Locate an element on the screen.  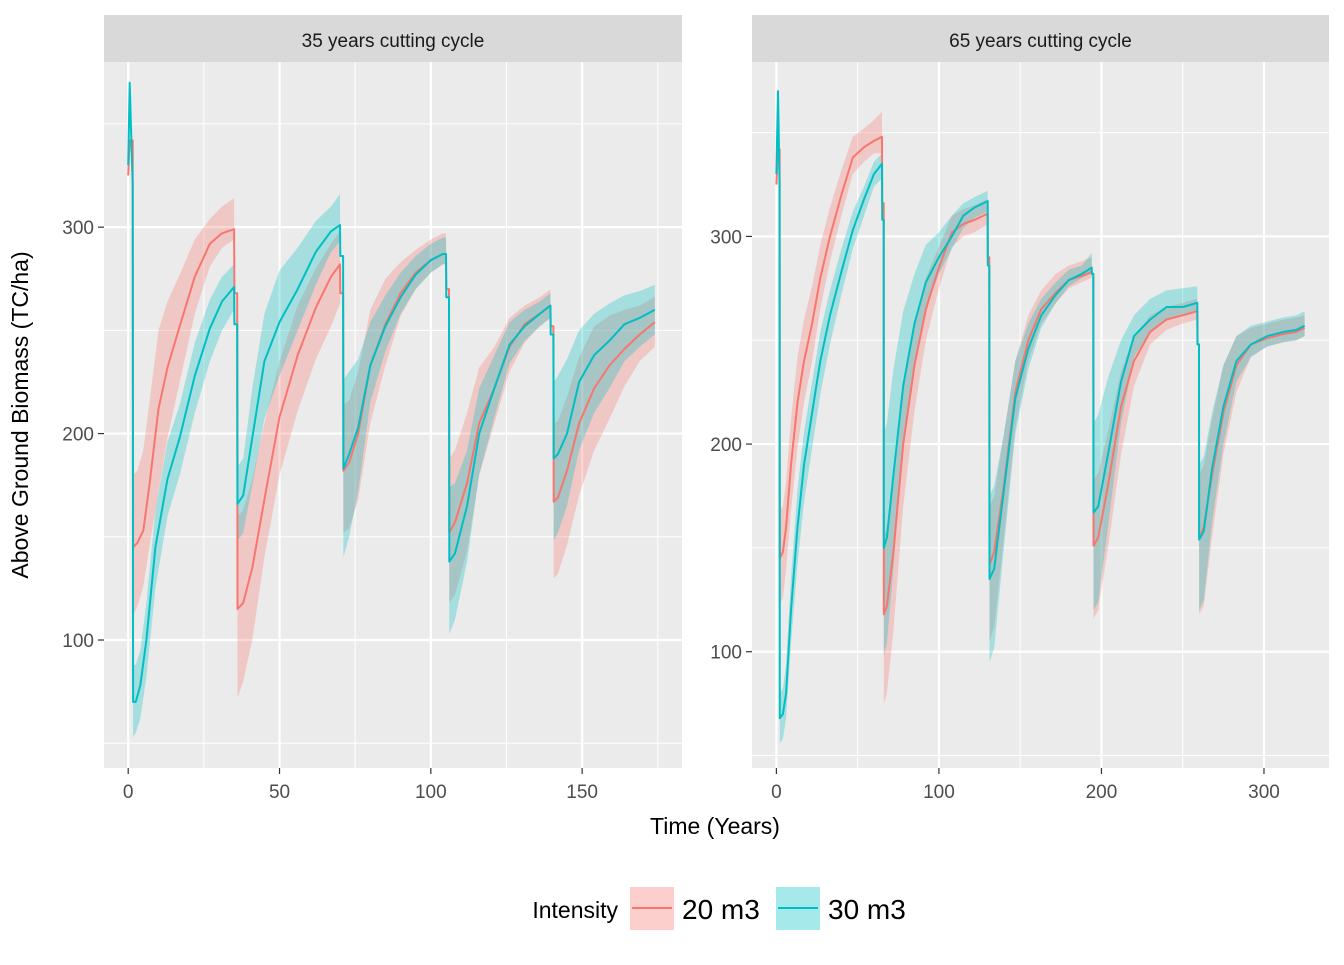
x-tick-label: 50 is located at coordinates (279, 792).